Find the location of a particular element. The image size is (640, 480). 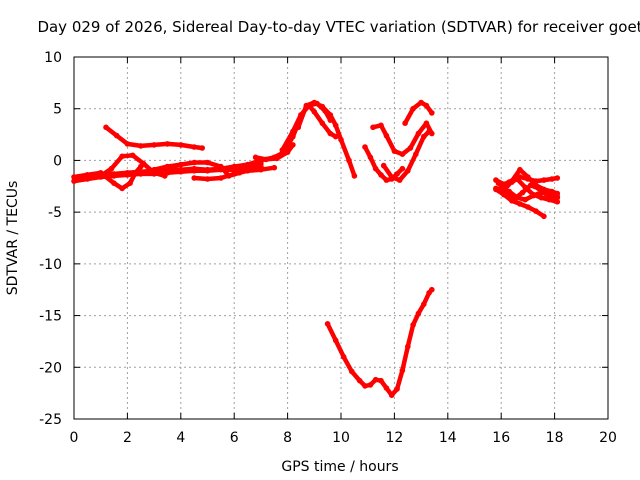

x-tick-label: 18 is located at coordinates (555, 438).